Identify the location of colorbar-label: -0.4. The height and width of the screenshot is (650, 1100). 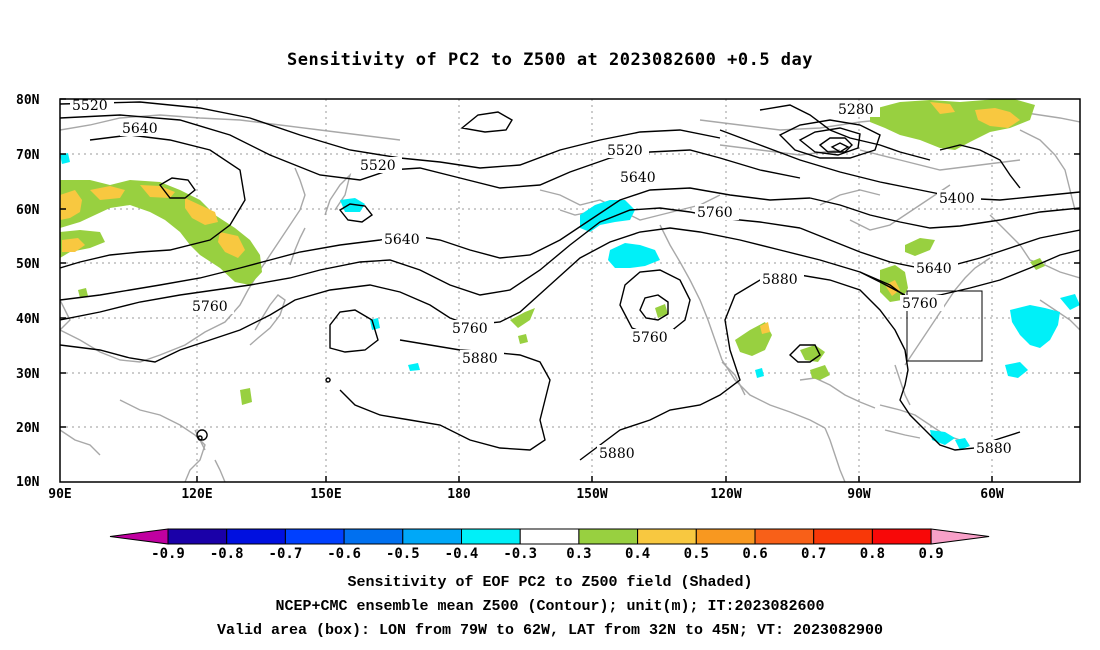
(462, 554).